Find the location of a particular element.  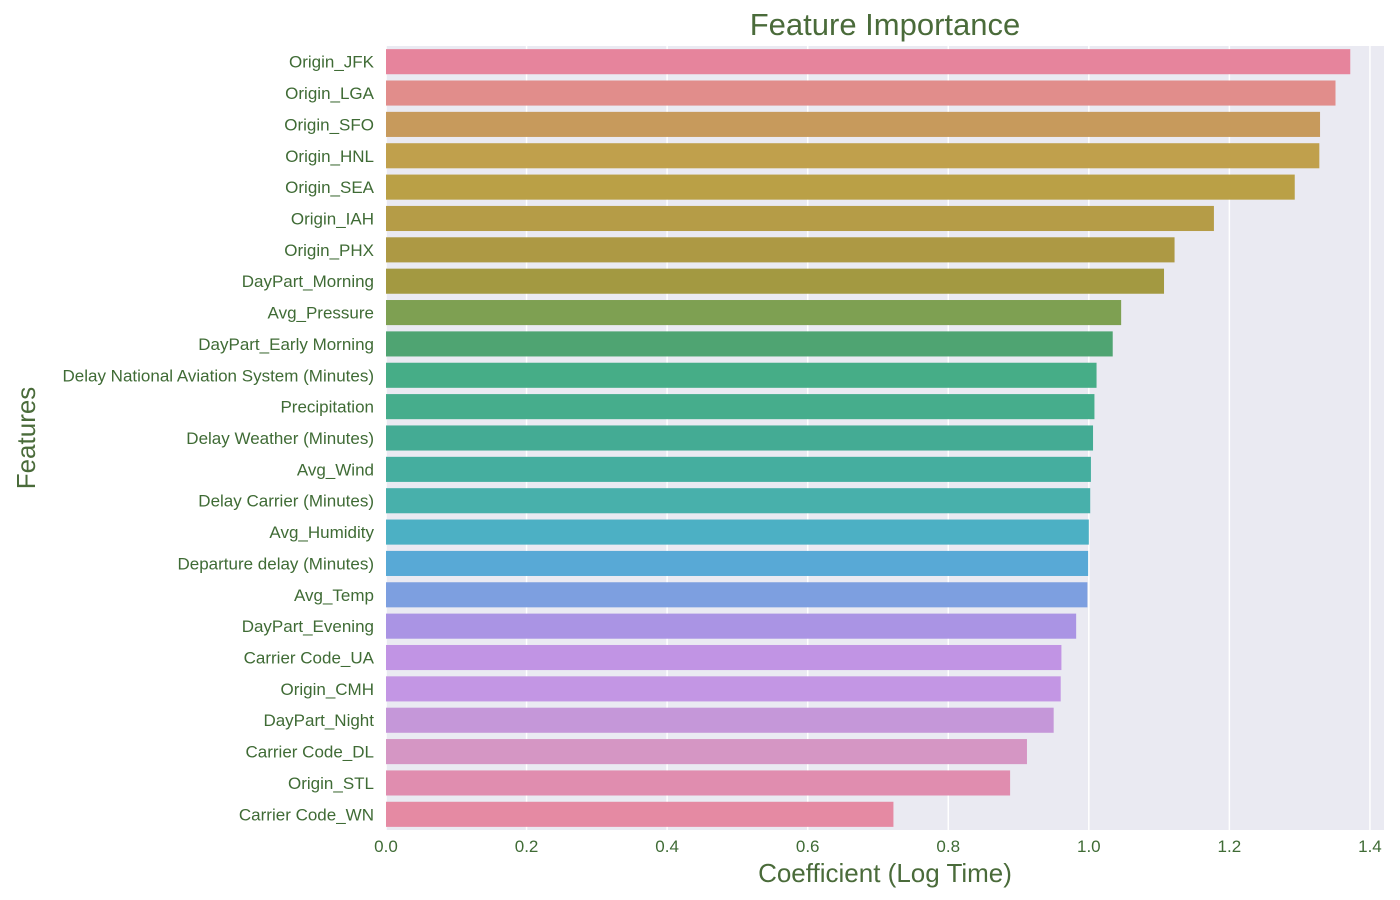

category-label: Origin_SEA is located at coordinates (329, 187).